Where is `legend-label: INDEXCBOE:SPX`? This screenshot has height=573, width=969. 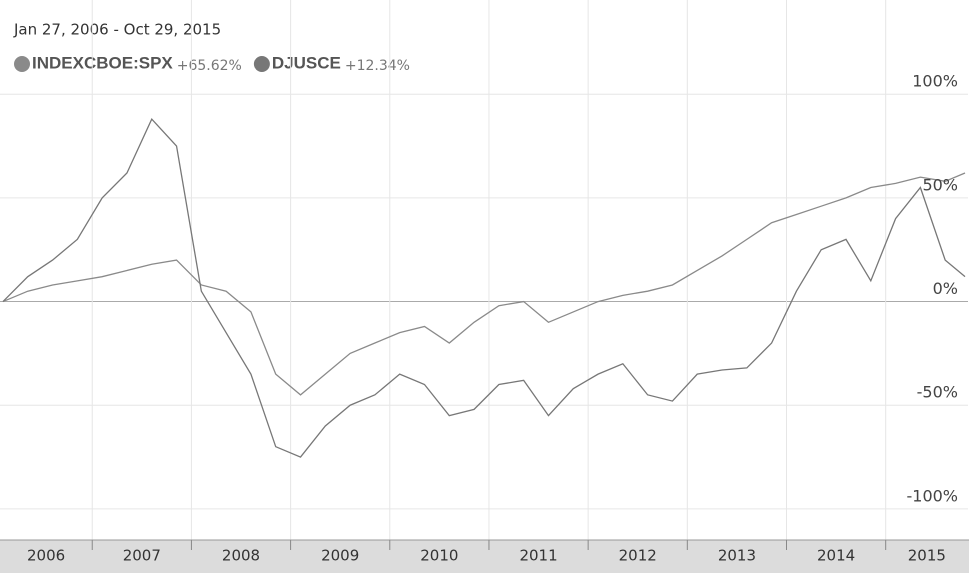 legend-label: INDEXCBOE:SPX is located at coordinates (102, 62).